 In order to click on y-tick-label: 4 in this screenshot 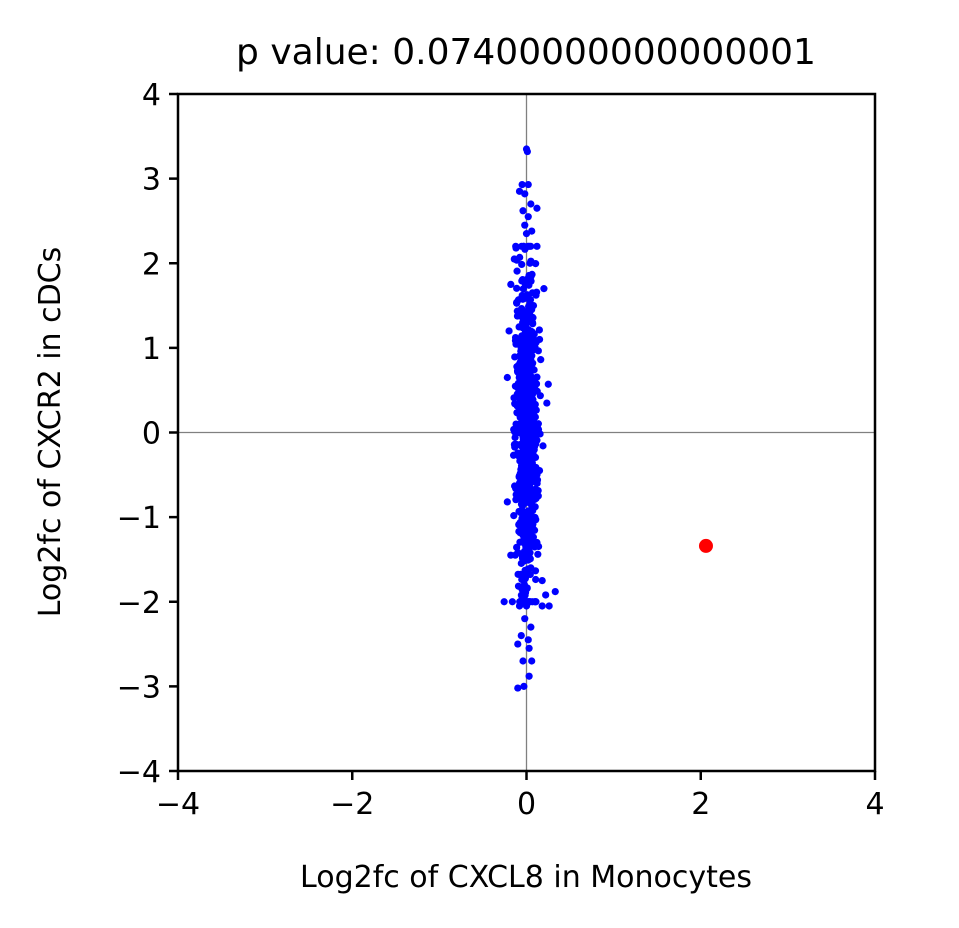, I will do `click(151, 95)`.